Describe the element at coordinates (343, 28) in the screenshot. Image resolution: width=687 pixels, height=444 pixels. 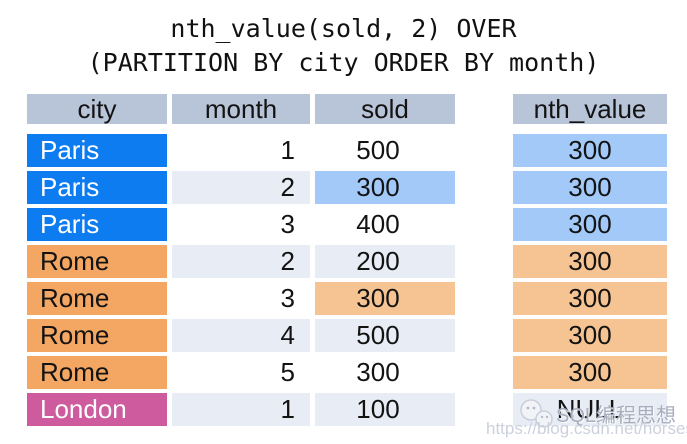
I see `title-line-1: nth_value(sold, 2) OVER` at that location.